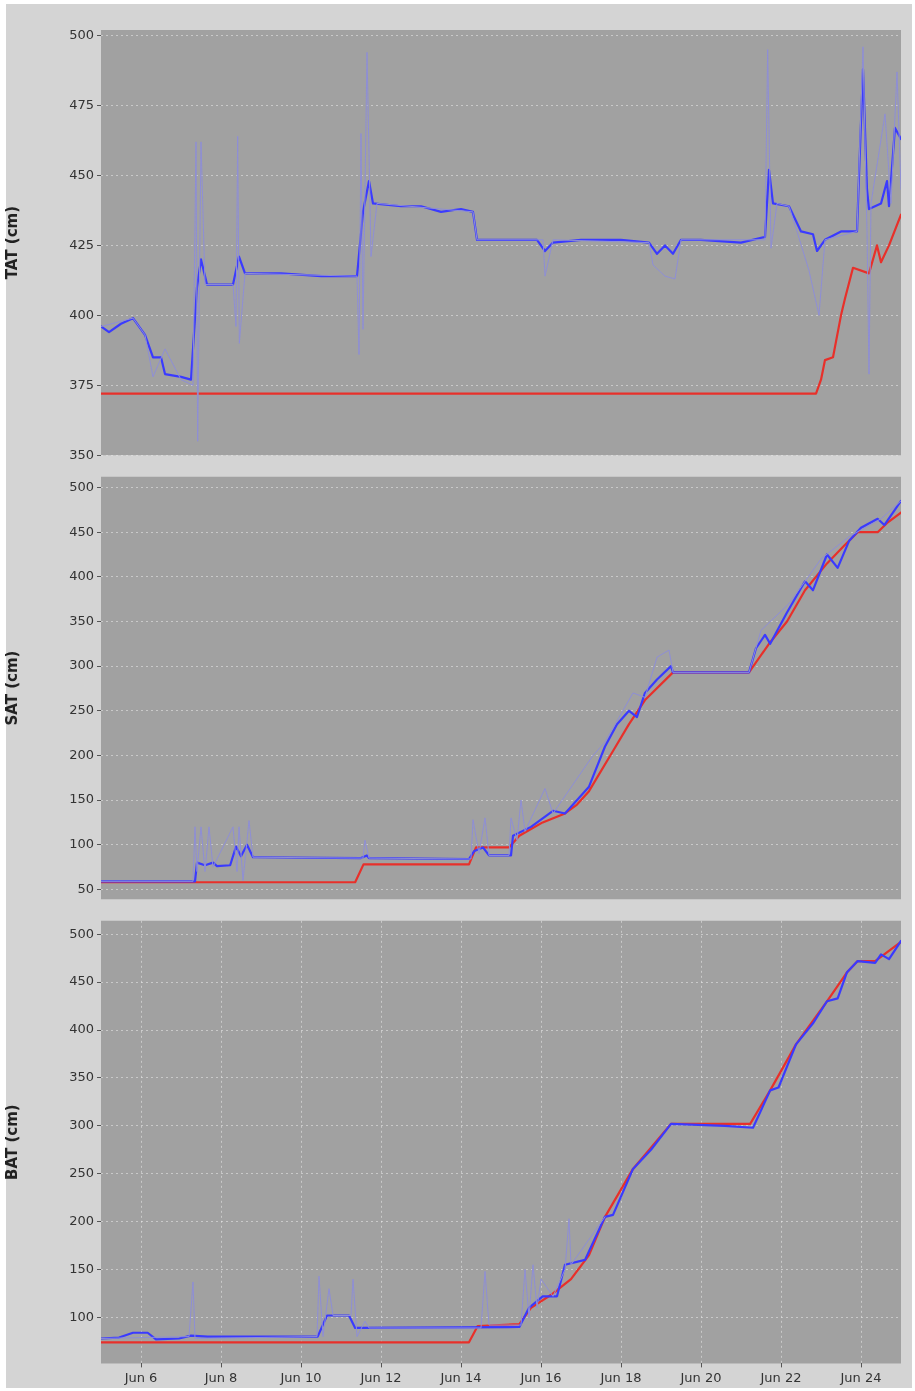  What do you see at coordinates (11, 1142) in the screenshot?
I see `y-axis-title: BAT (cm)` at bounding box center [11, 1142].